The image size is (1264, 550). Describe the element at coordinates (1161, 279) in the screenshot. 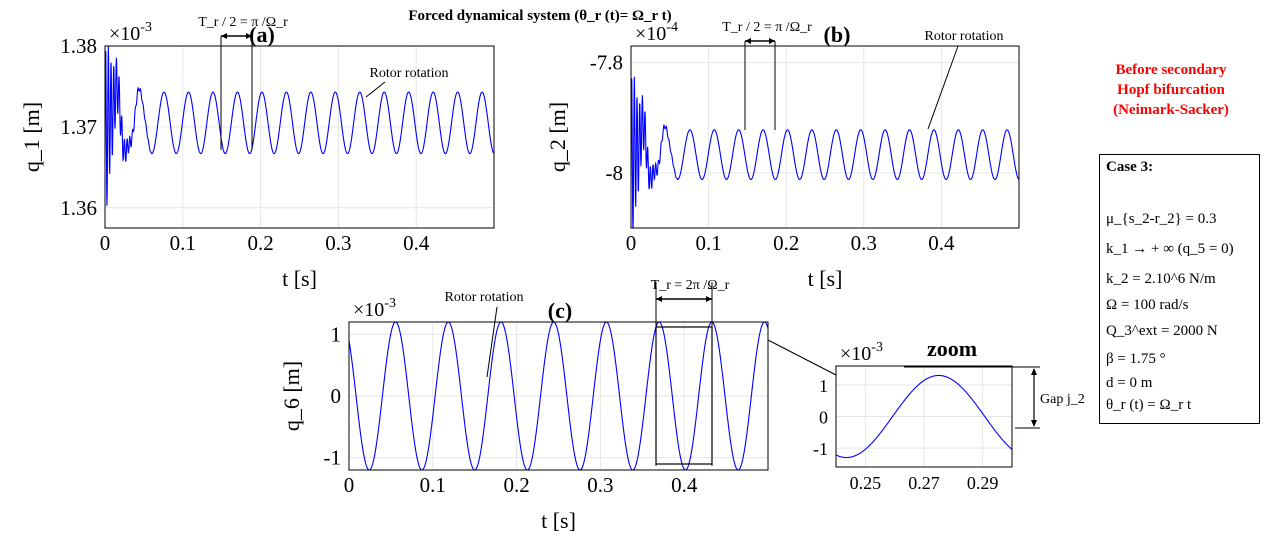

I see `param-k2: k_2 = 2.10^6 N/m` at that location.